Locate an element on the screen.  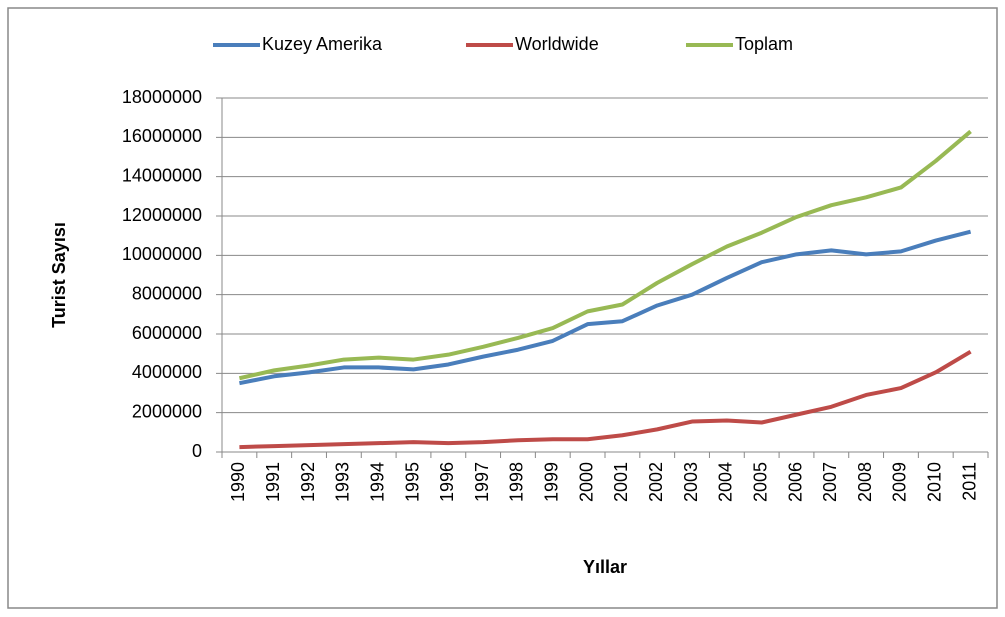
x-tick-label: 1997 is located at coordinates (482, 482).